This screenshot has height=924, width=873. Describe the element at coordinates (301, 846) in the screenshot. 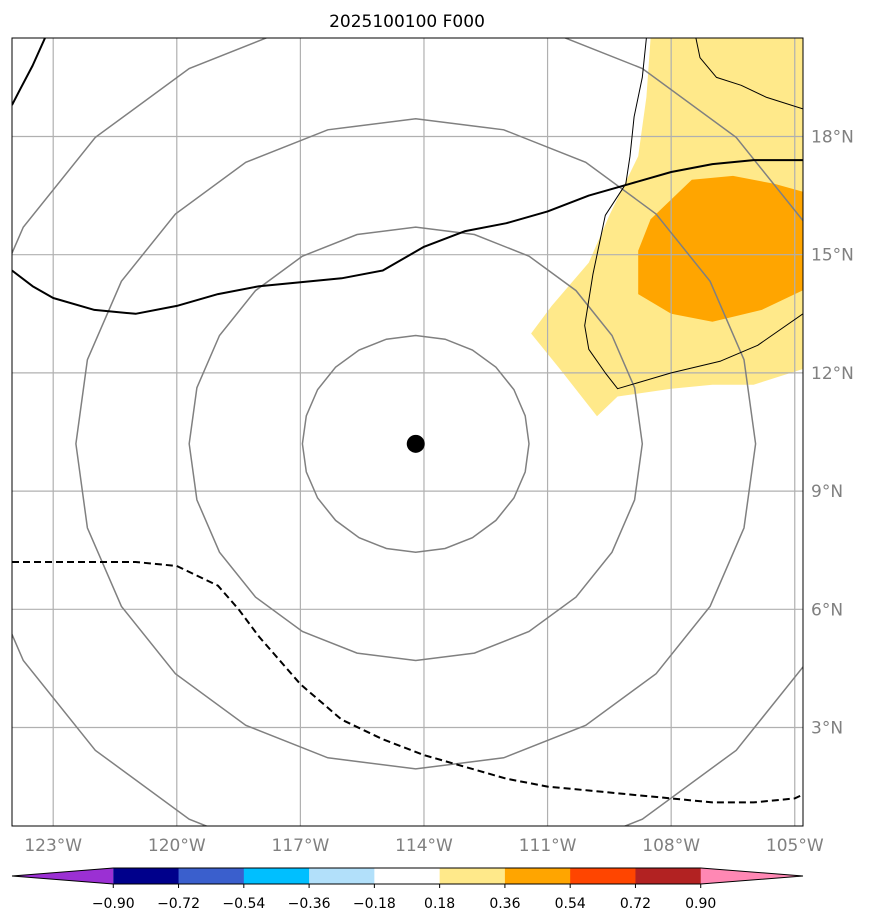

I see `x-tick-label: 117°W` at that location.